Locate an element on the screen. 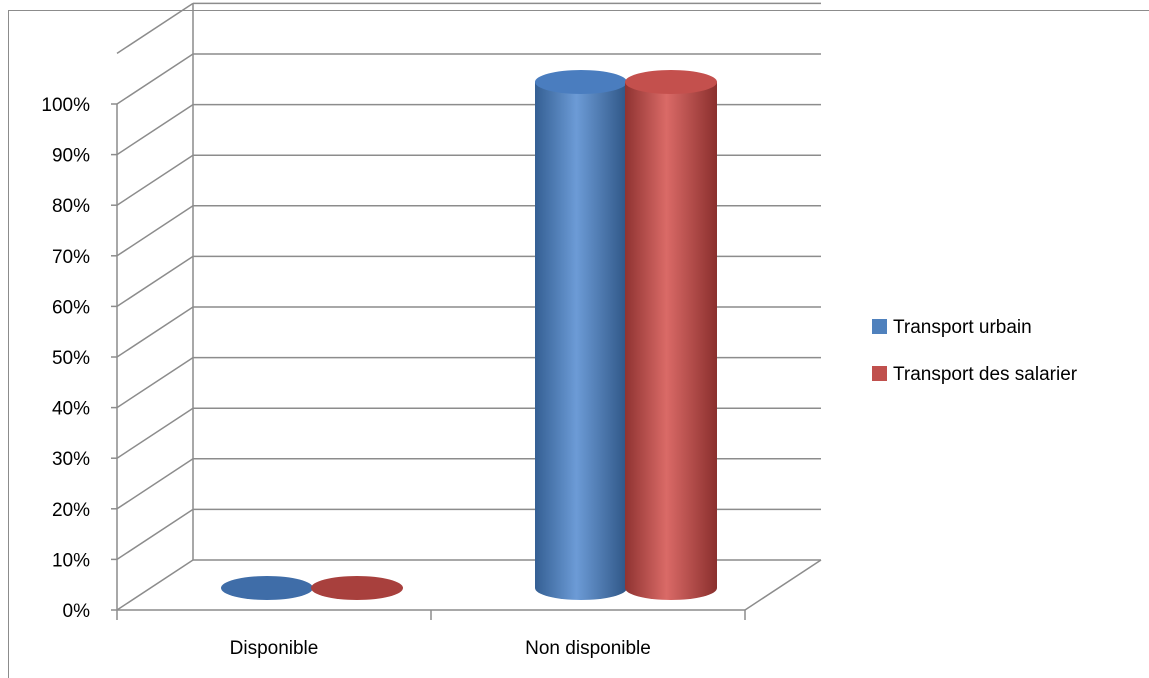 This screenshot has height=678, width=1149. y-tick-label: 0% is located at coordinates (77, 611).